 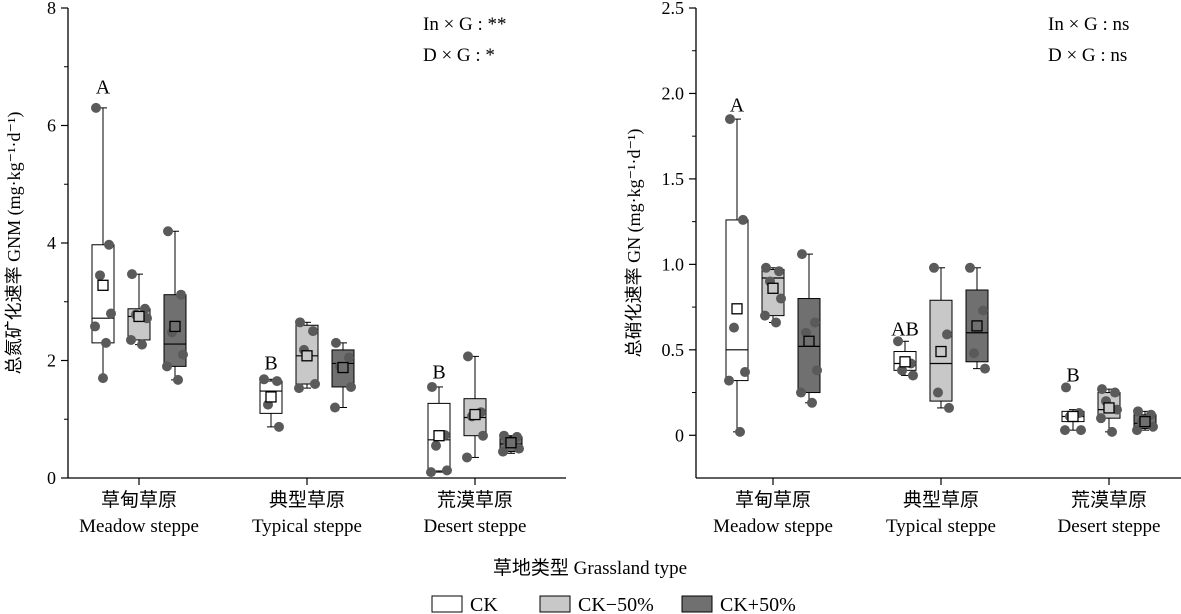 What do you see at coordinates (773, 500) in the screenshot?
I see `x-tick-label-zh: 草甸草原` at bounding box center [773, 500].